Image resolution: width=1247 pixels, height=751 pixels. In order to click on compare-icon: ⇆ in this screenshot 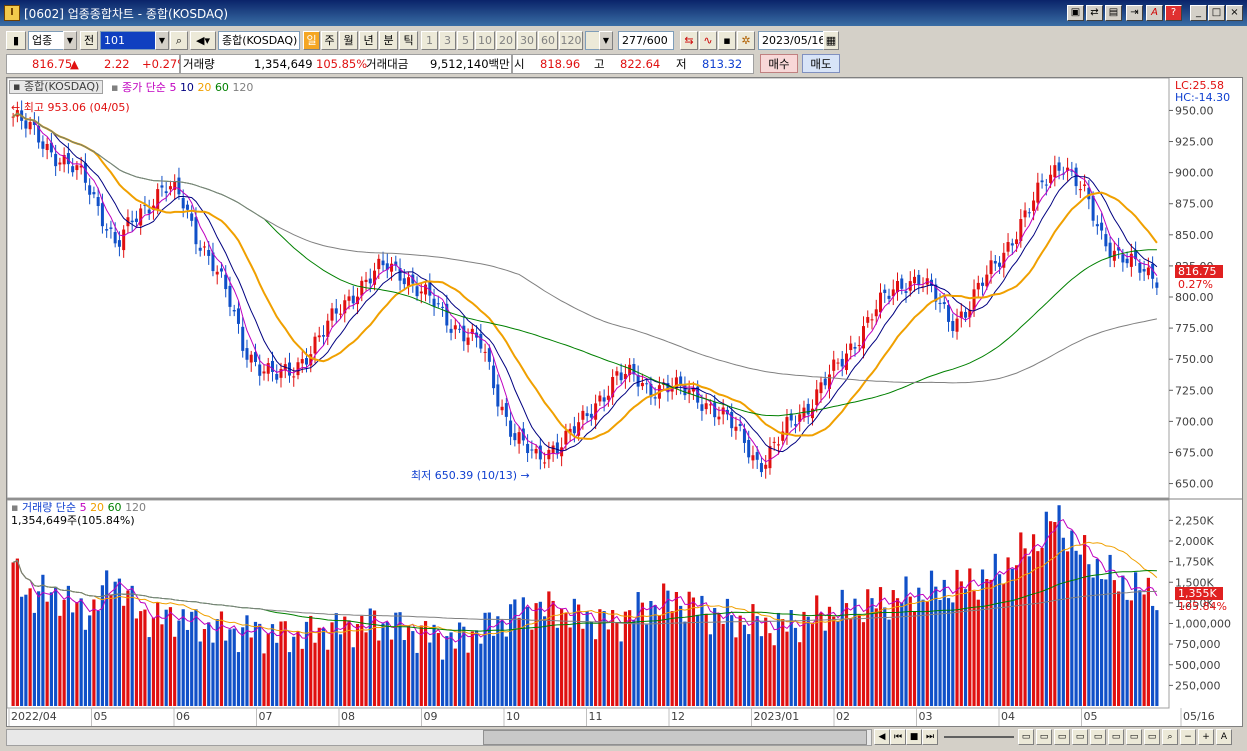, I will do `click(689, 40)`.